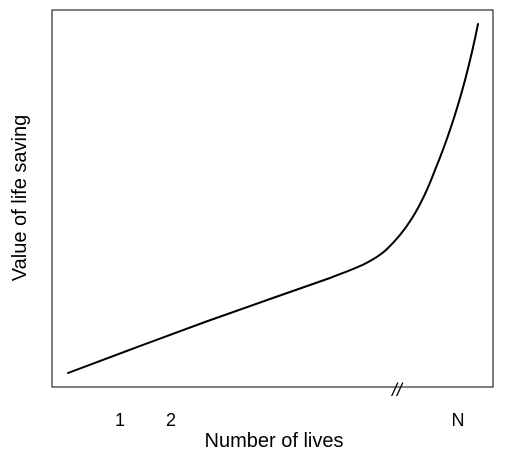 This screenshot has height=458, width=505. Describe the element at coordinates (20, 198) in the screenshot. I see `y-axis-title: Value of life saving` at that location.